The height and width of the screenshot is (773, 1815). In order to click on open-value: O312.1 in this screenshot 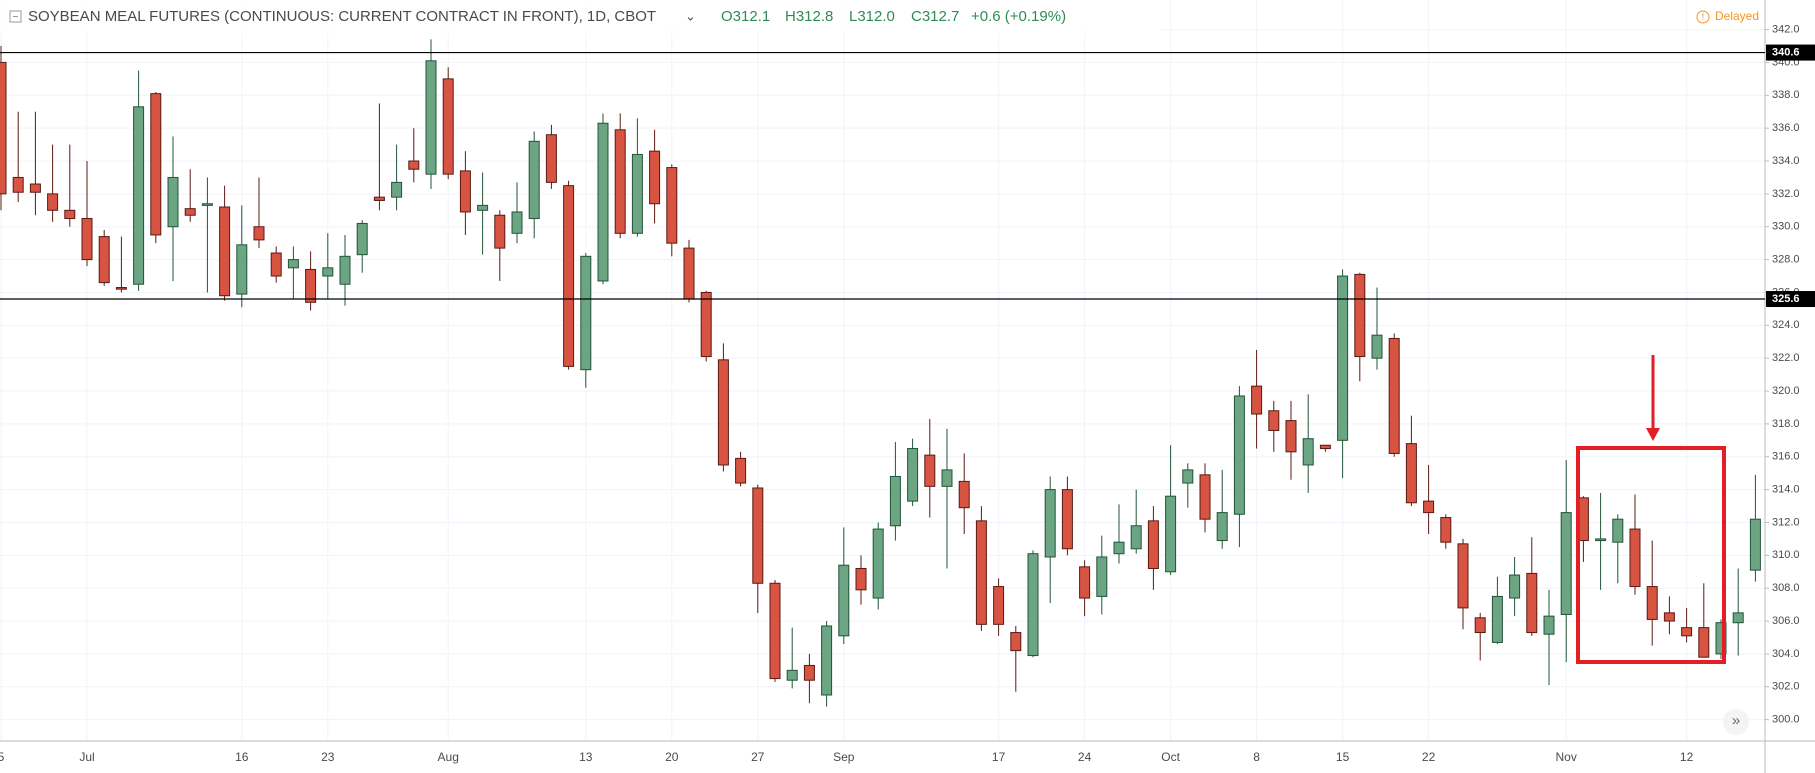, I will do `click(745, 16)`.